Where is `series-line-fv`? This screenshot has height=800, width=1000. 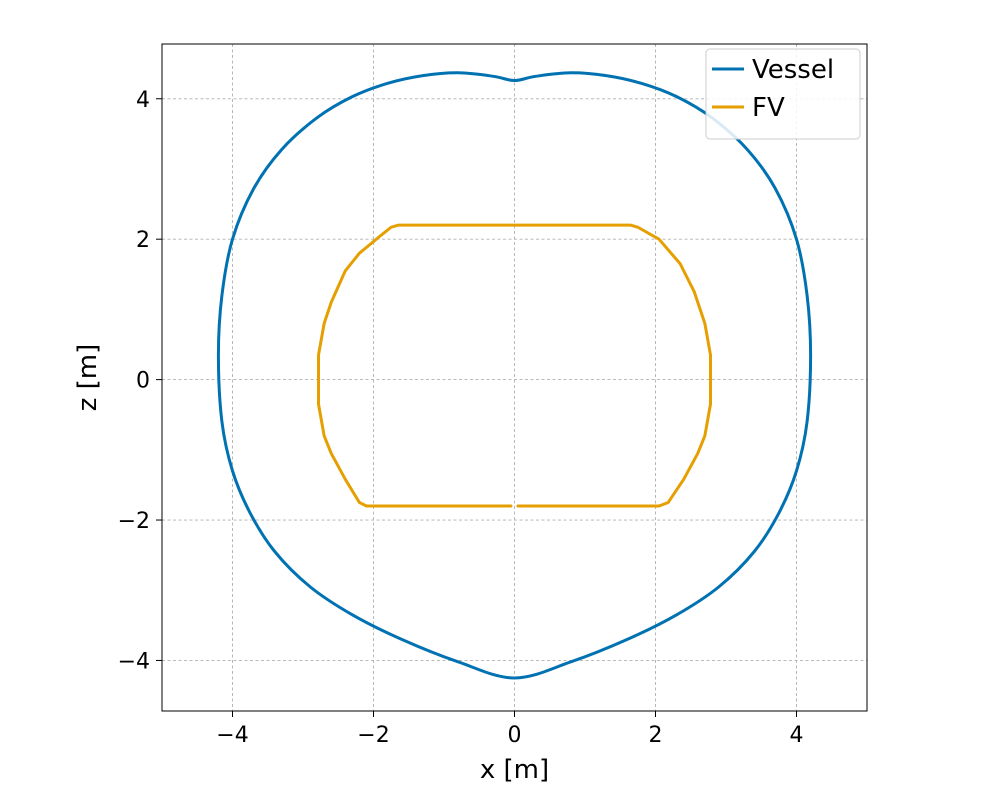 series-line-fv is located at coordinates (514, 365).